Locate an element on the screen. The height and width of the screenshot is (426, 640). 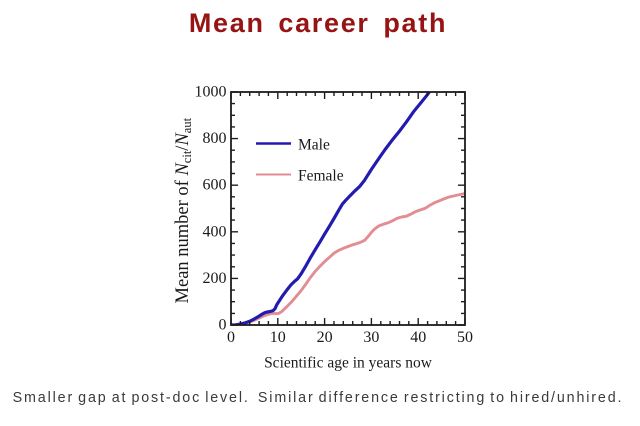
svg-text: 1000 is located at coordinates (211, 92).